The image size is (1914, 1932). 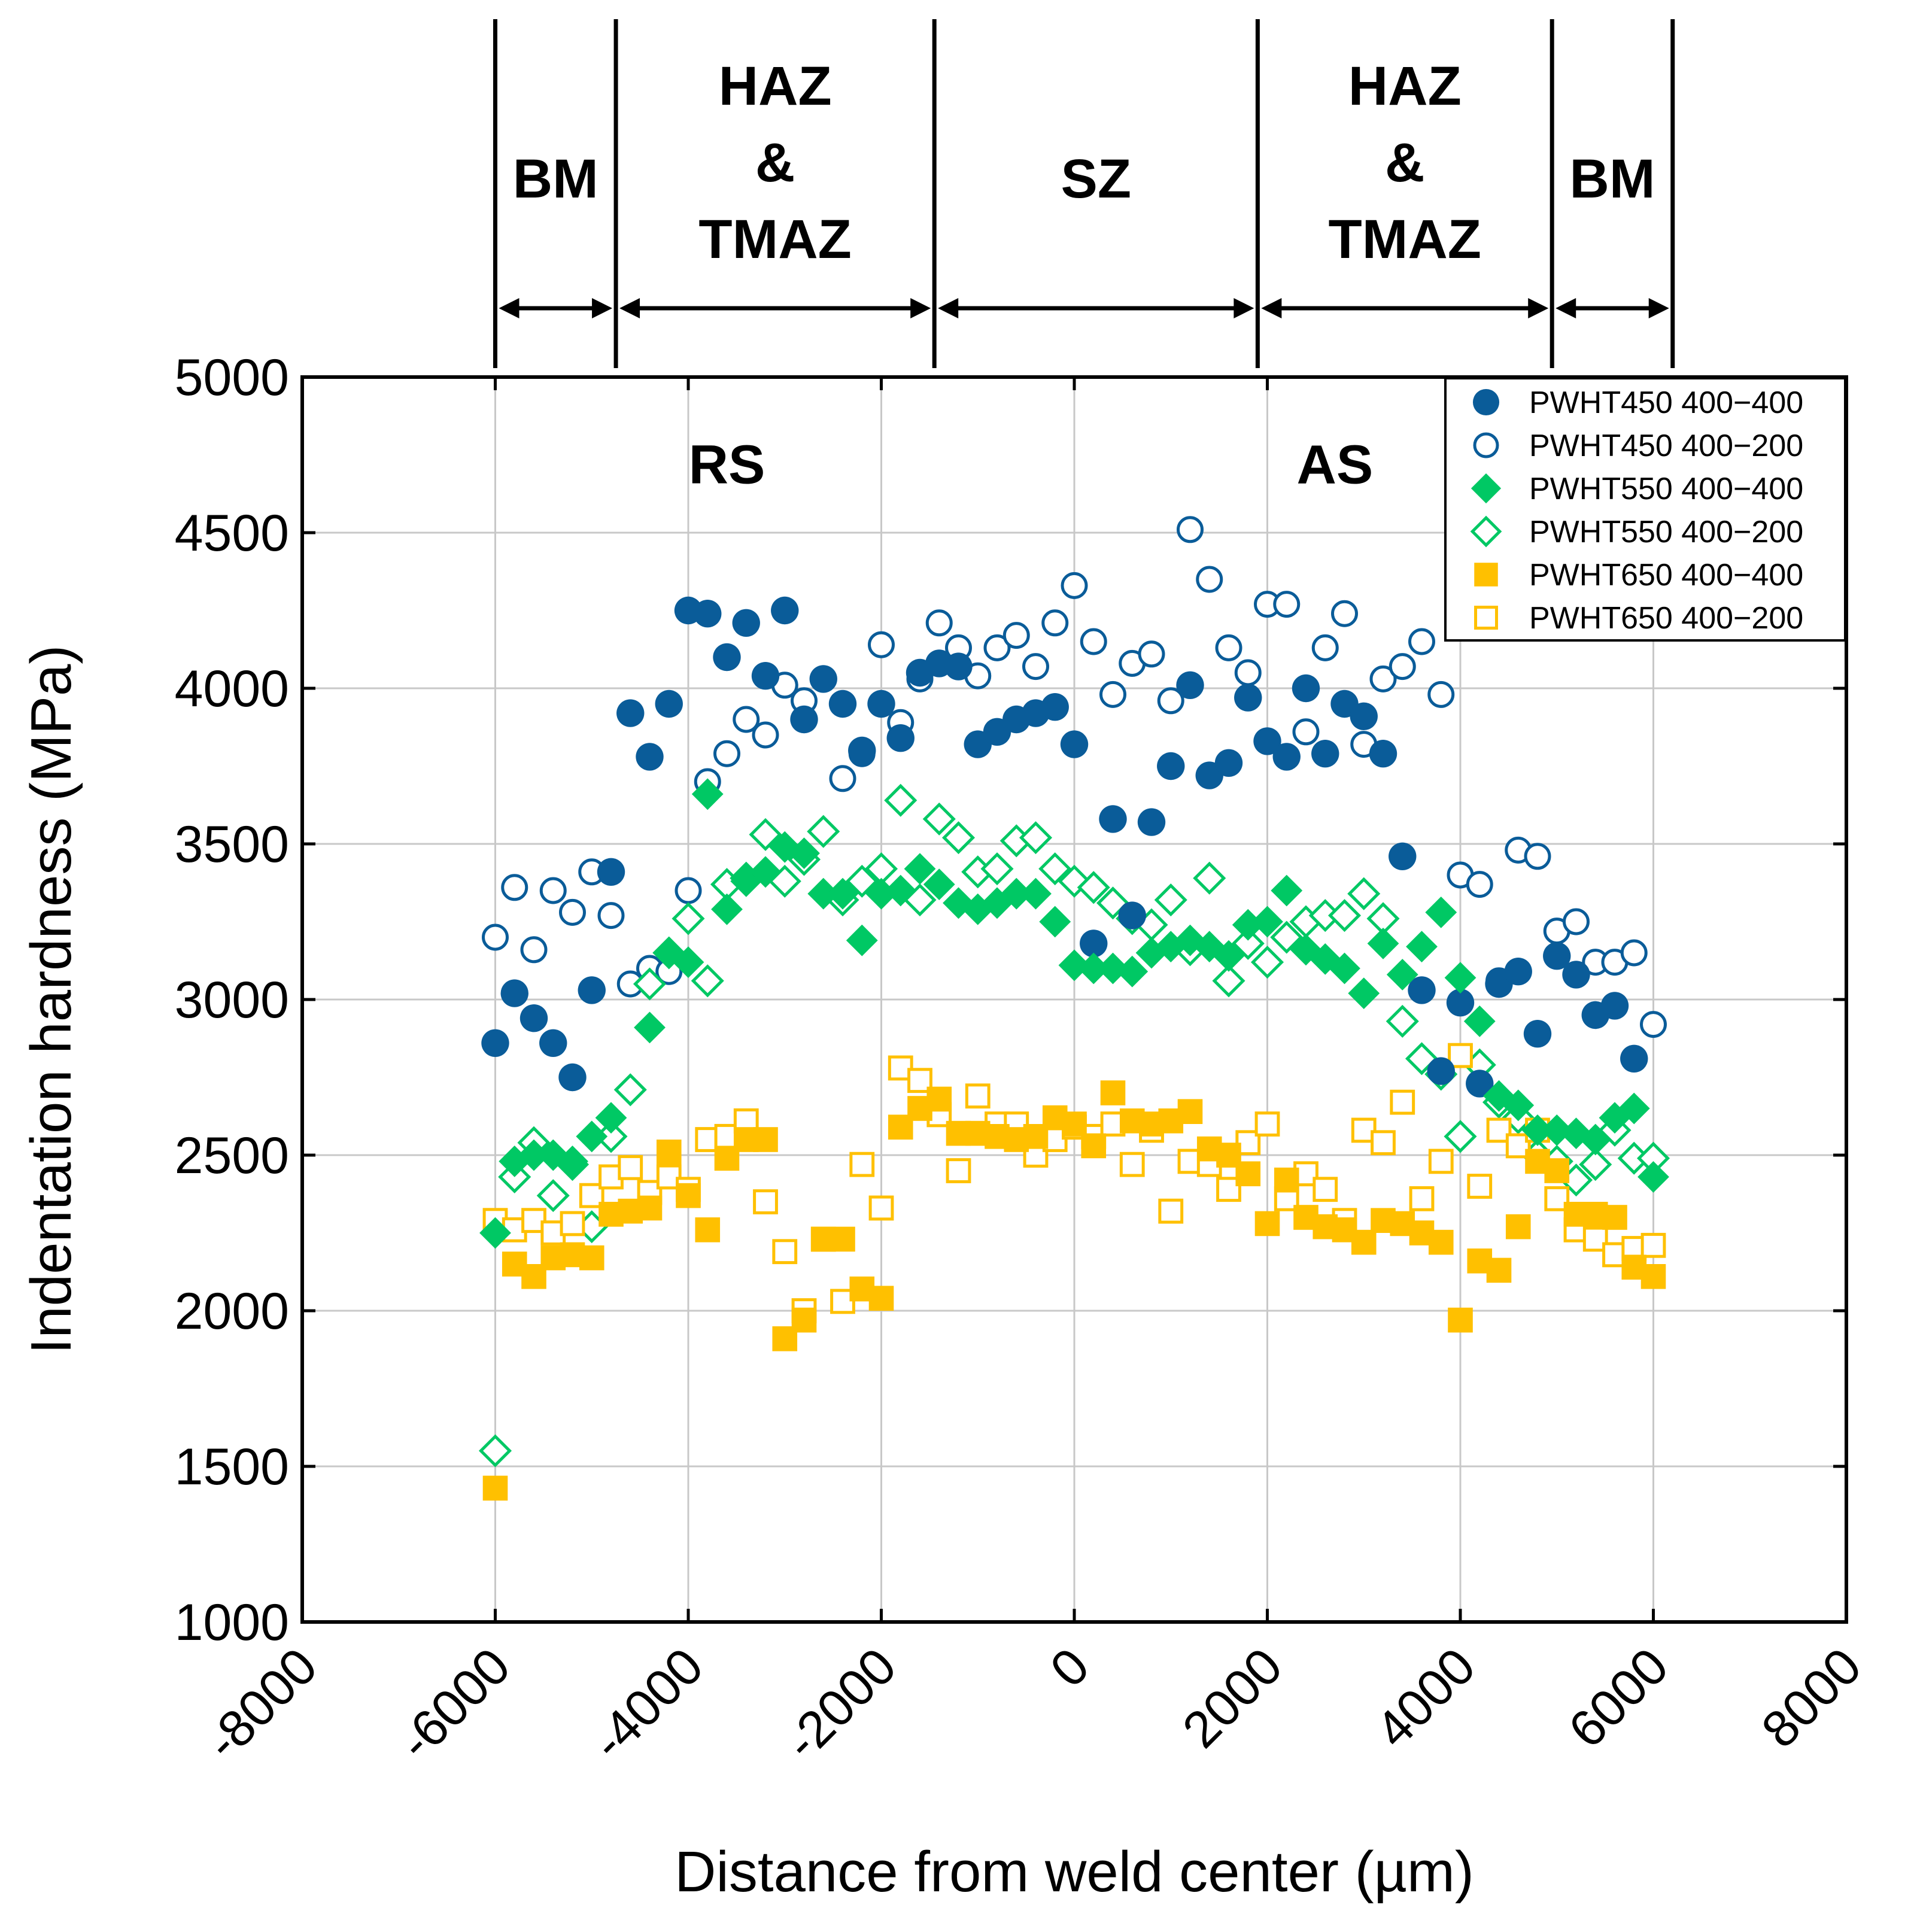 What do you see at coordinates (727, 465) in the screenshot?
I see `side-label: RS` at bounding box center [727, 465].